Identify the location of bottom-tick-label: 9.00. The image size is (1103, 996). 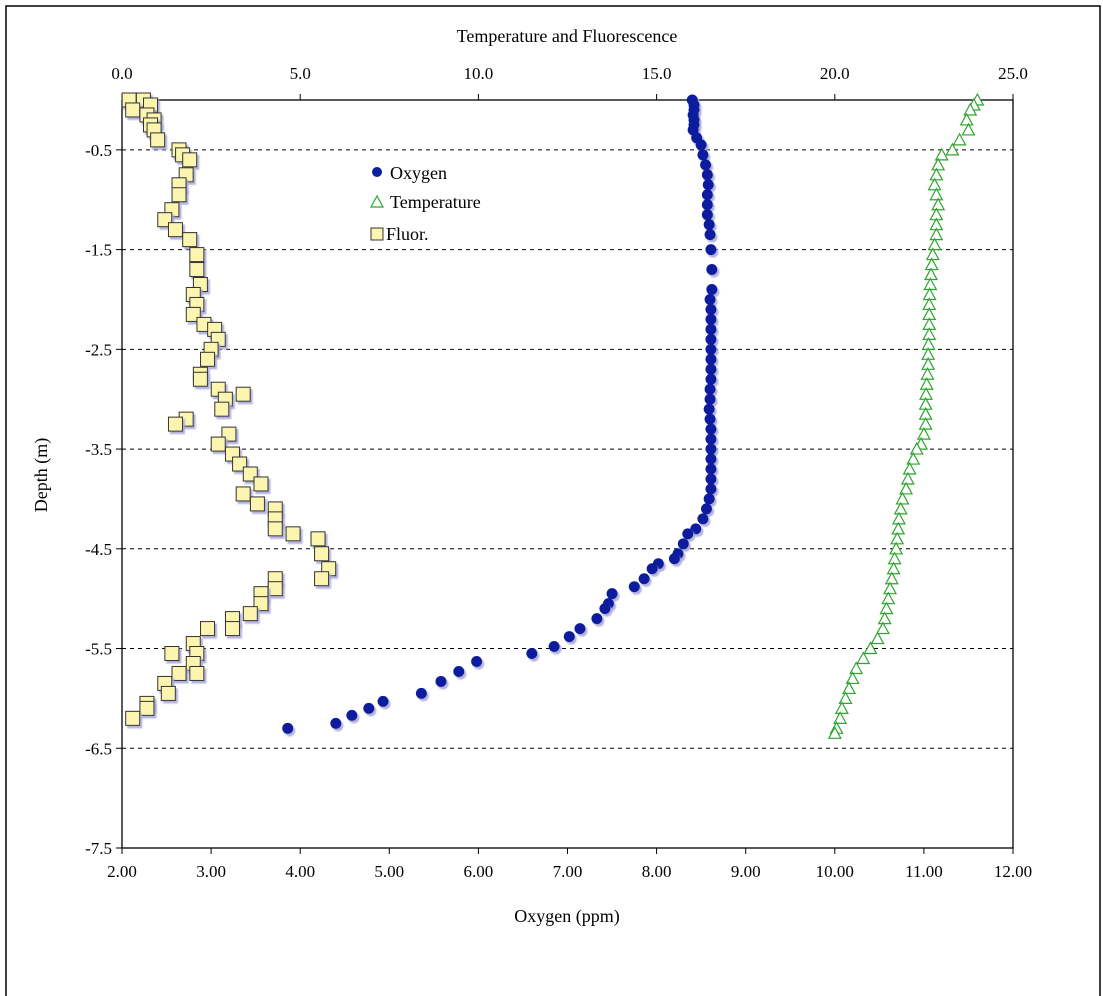
(746, 871).